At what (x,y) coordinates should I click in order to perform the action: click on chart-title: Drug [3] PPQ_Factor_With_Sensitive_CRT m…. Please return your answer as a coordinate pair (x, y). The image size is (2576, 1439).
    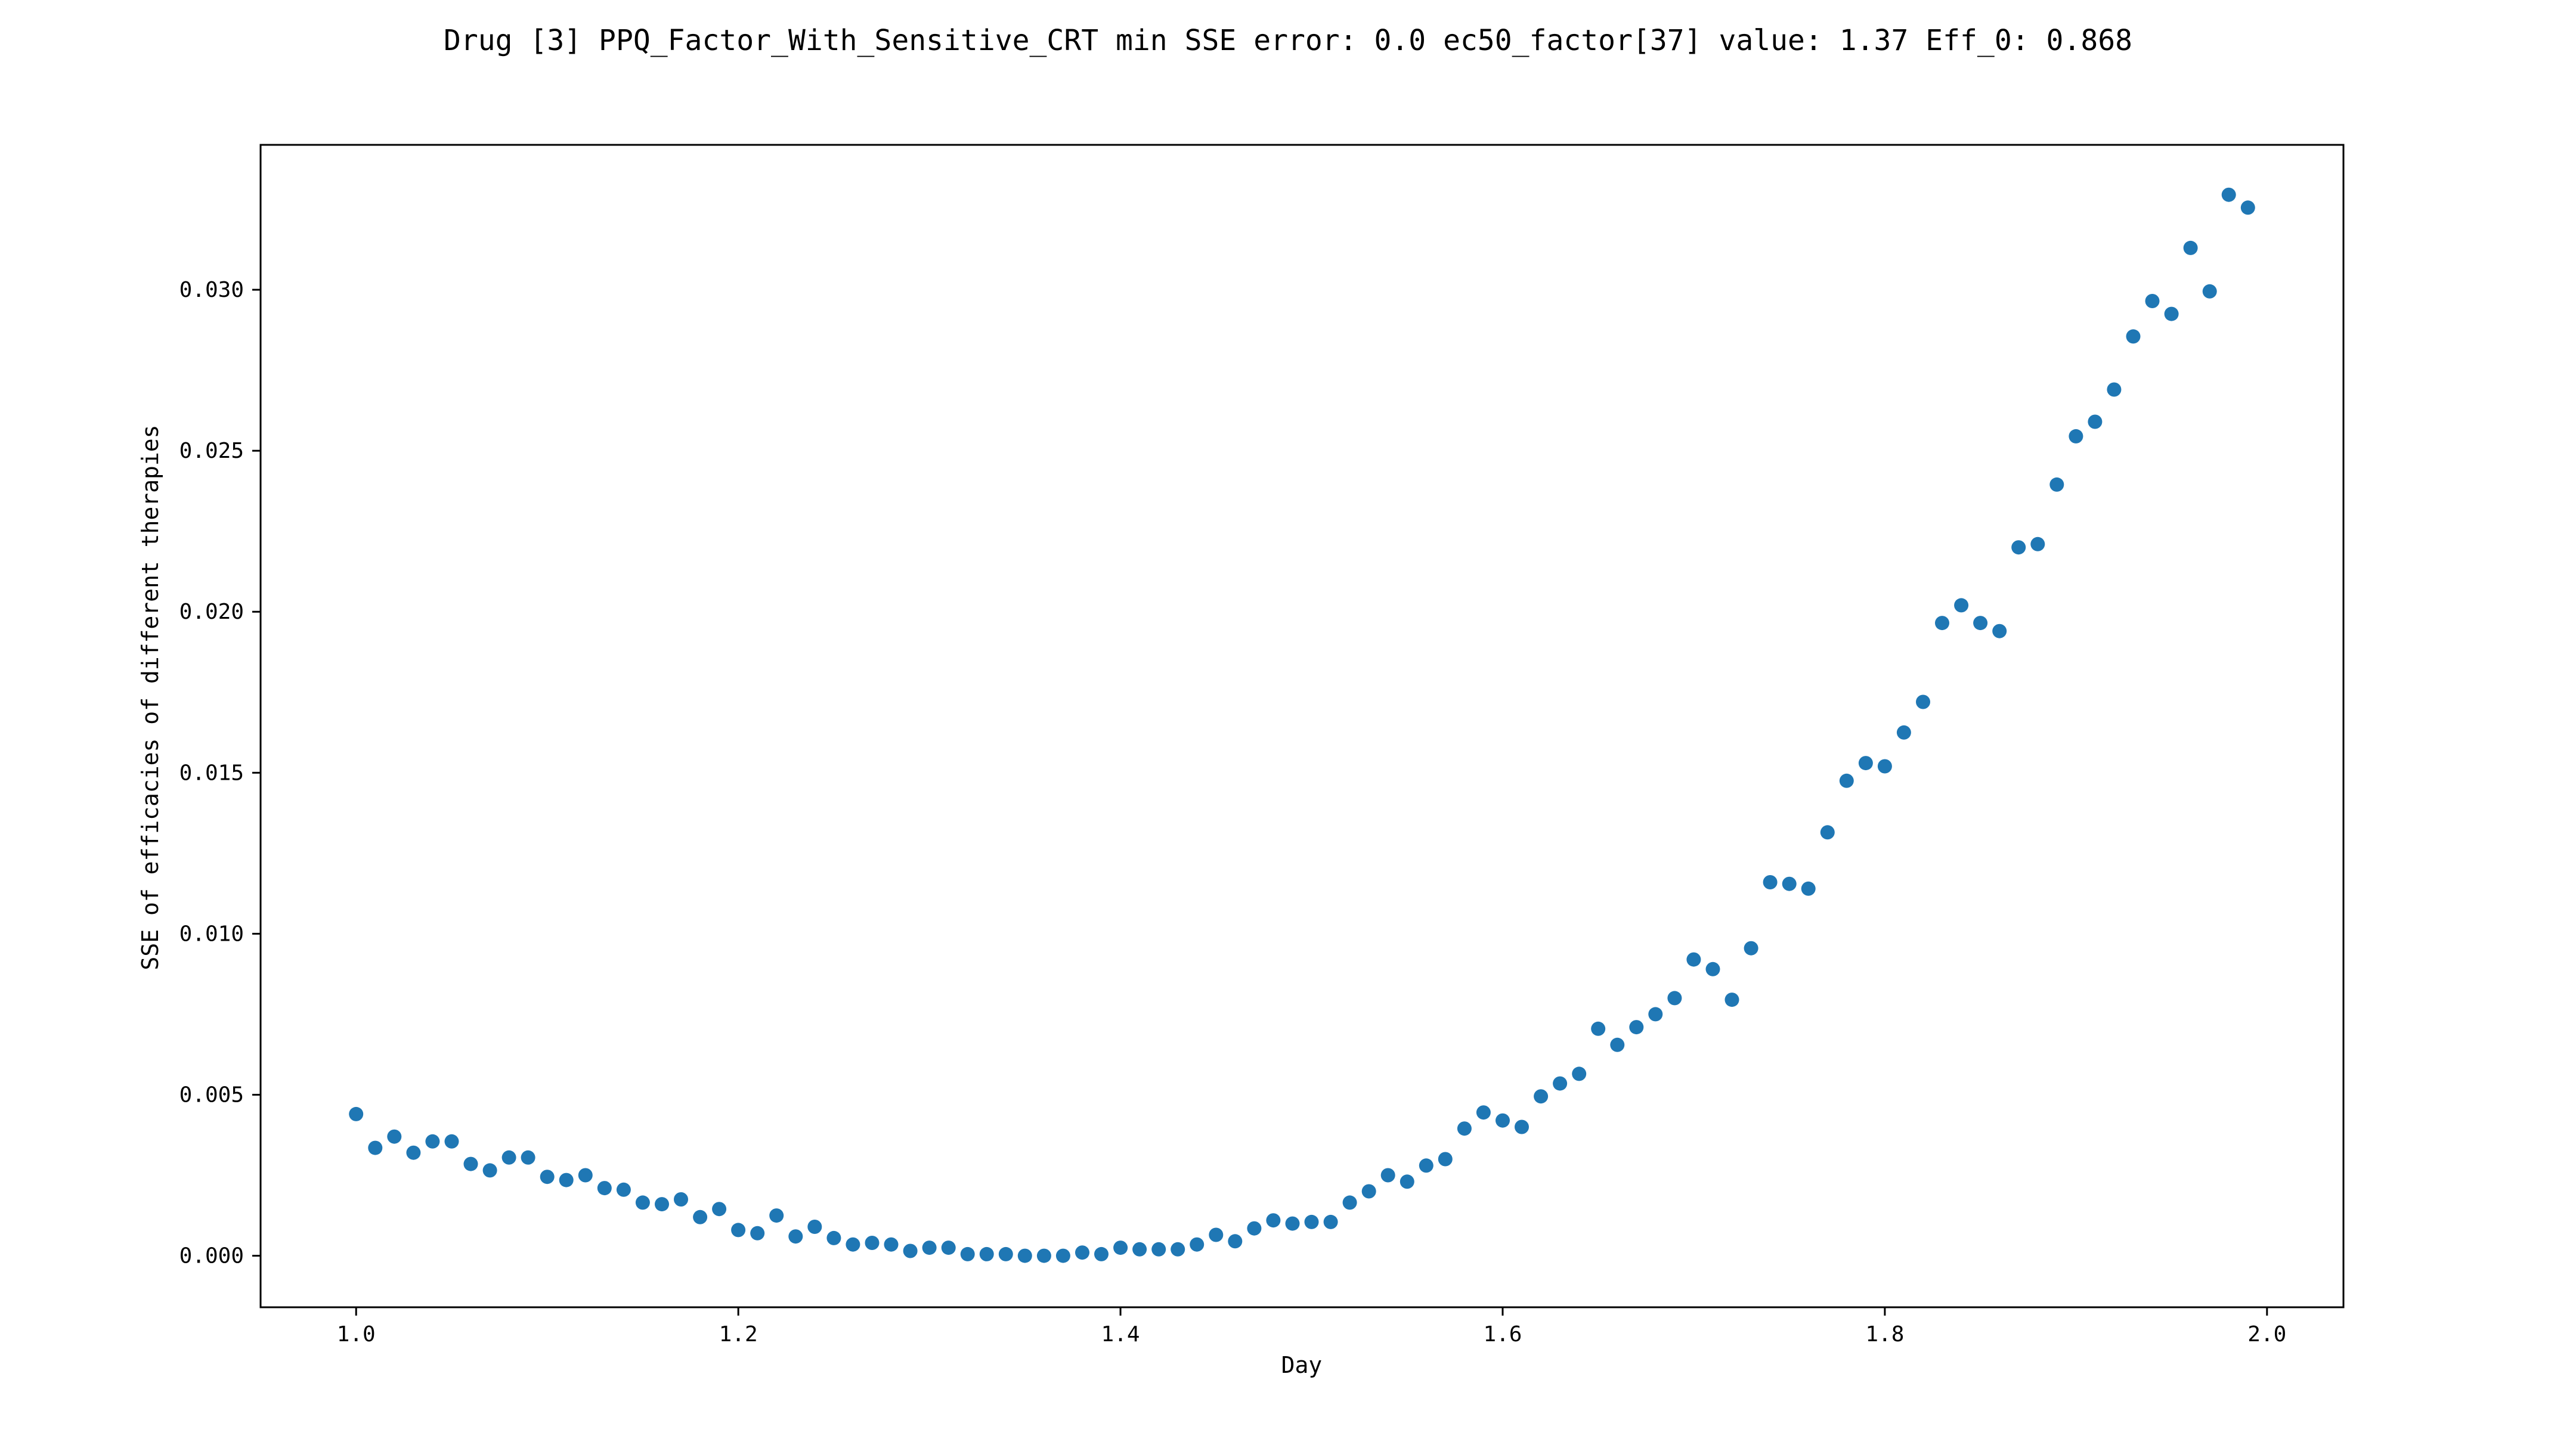
    Looking at the image, I should click on (1288, 40).